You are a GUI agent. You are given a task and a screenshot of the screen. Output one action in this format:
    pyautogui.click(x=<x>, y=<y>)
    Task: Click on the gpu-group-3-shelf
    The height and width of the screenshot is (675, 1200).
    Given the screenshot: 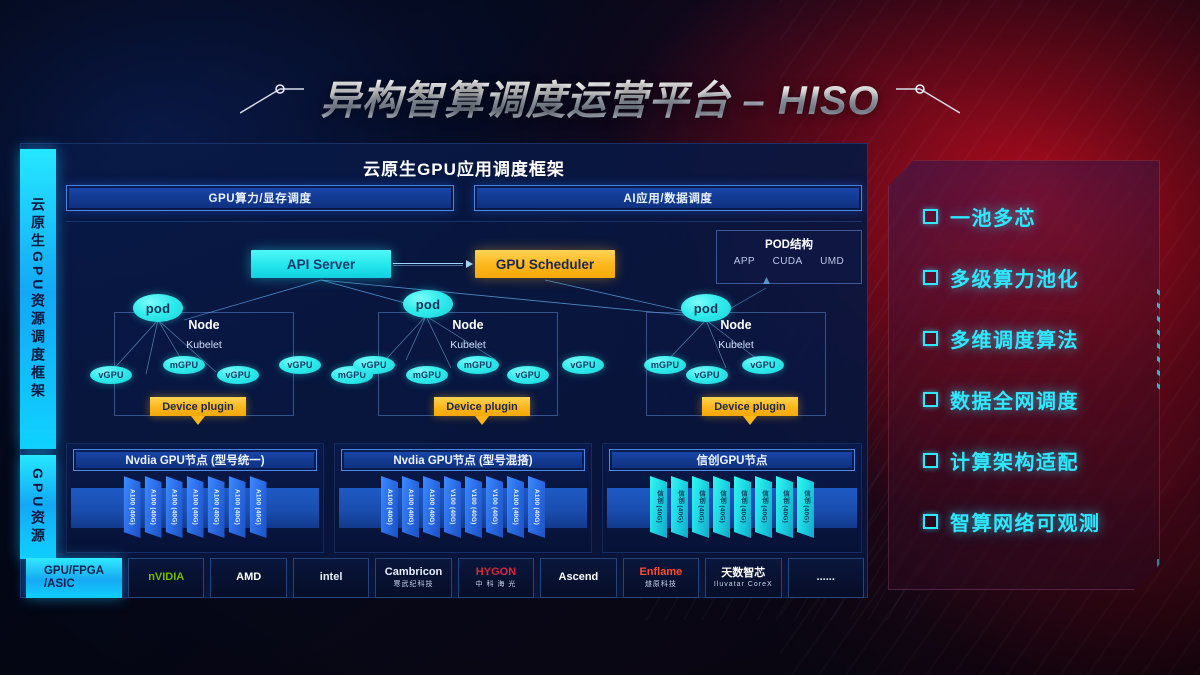 What is the action you would take?
    pyautogui.click(x=732, y=508)
    